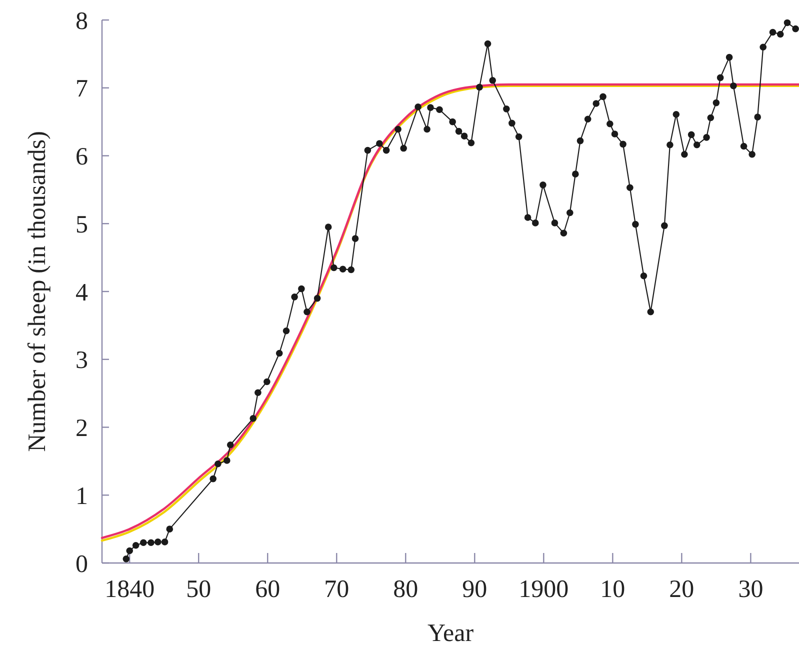  Describe the element at coordinates (267, 589) in the screenshot. I see `x-tick-label: 60` at that location.